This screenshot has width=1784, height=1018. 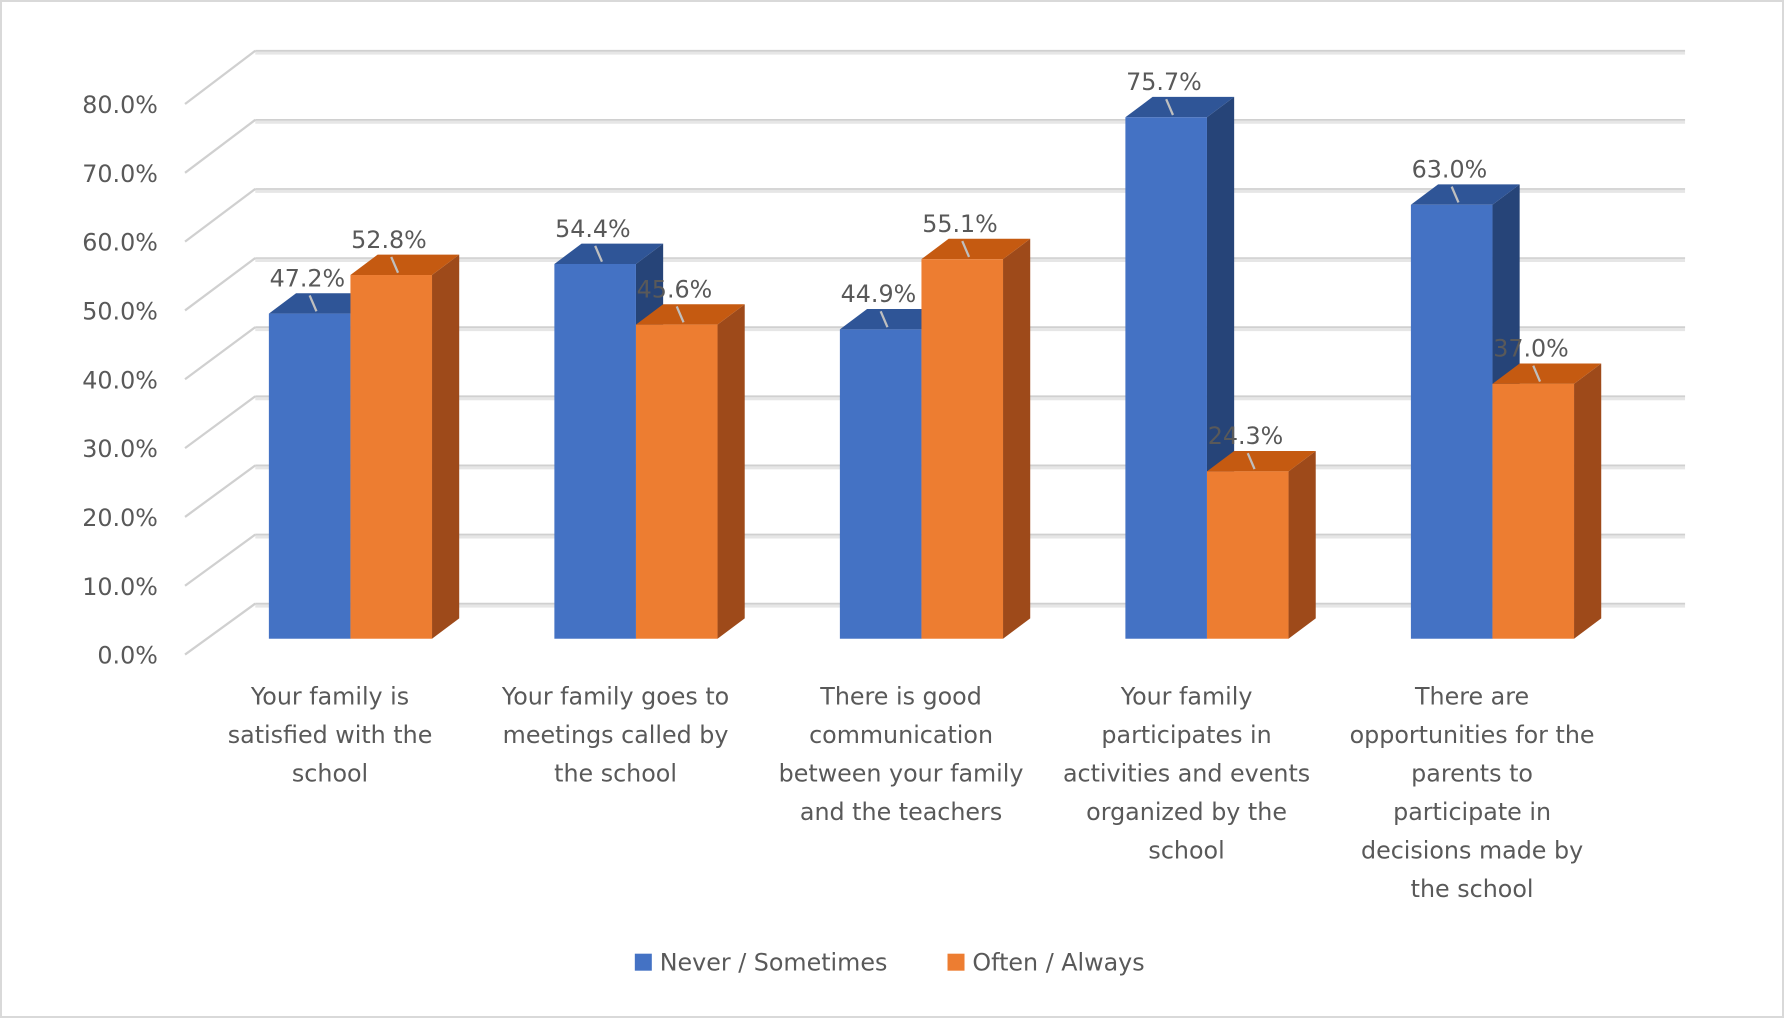 I want to click on x-category-label: organized by the, so click(x=1186, y=812).